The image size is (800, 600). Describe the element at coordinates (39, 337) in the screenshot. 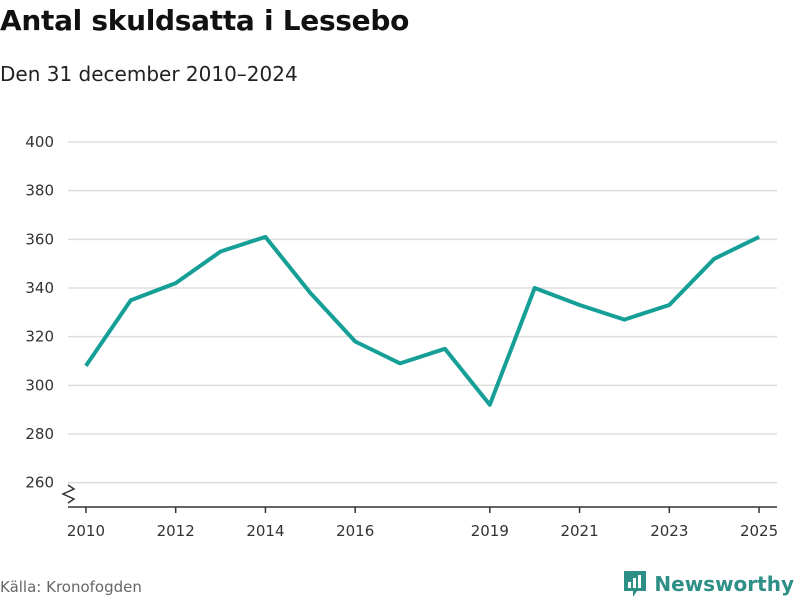

I see `y-tick-label-320: 320` at that location.